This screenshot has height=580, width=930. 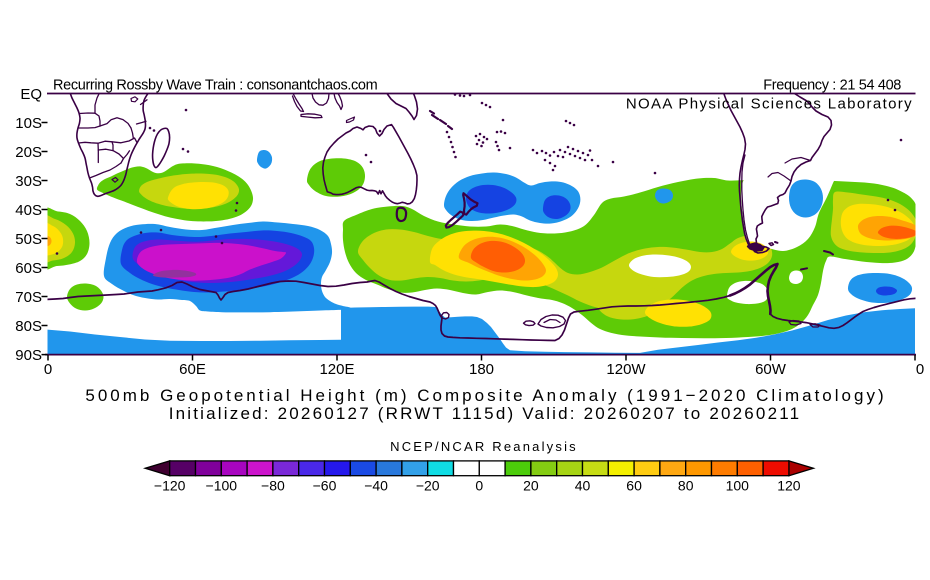 What do you see at coordinates (738, 486) in the screenshot?
I see `svg-text: 100` at bounding box center [738, 486].